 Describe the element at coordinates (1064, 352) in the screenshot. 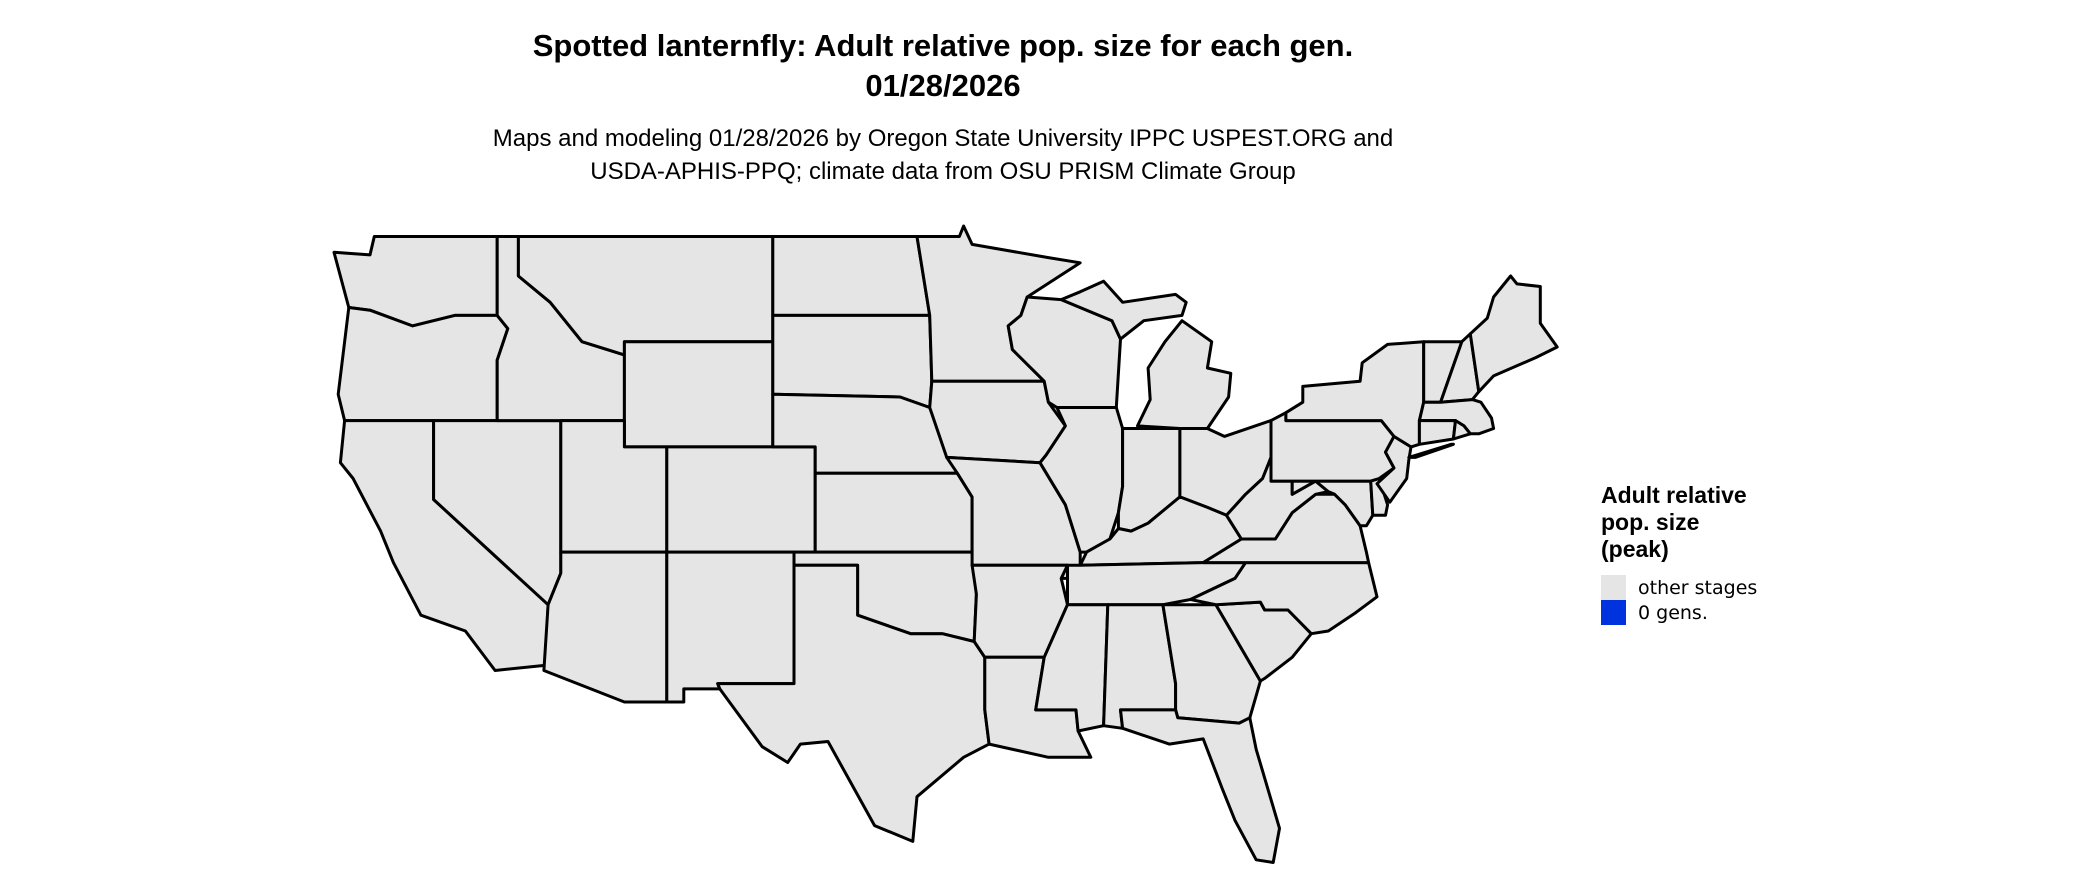

I see `state-wi` at that location.